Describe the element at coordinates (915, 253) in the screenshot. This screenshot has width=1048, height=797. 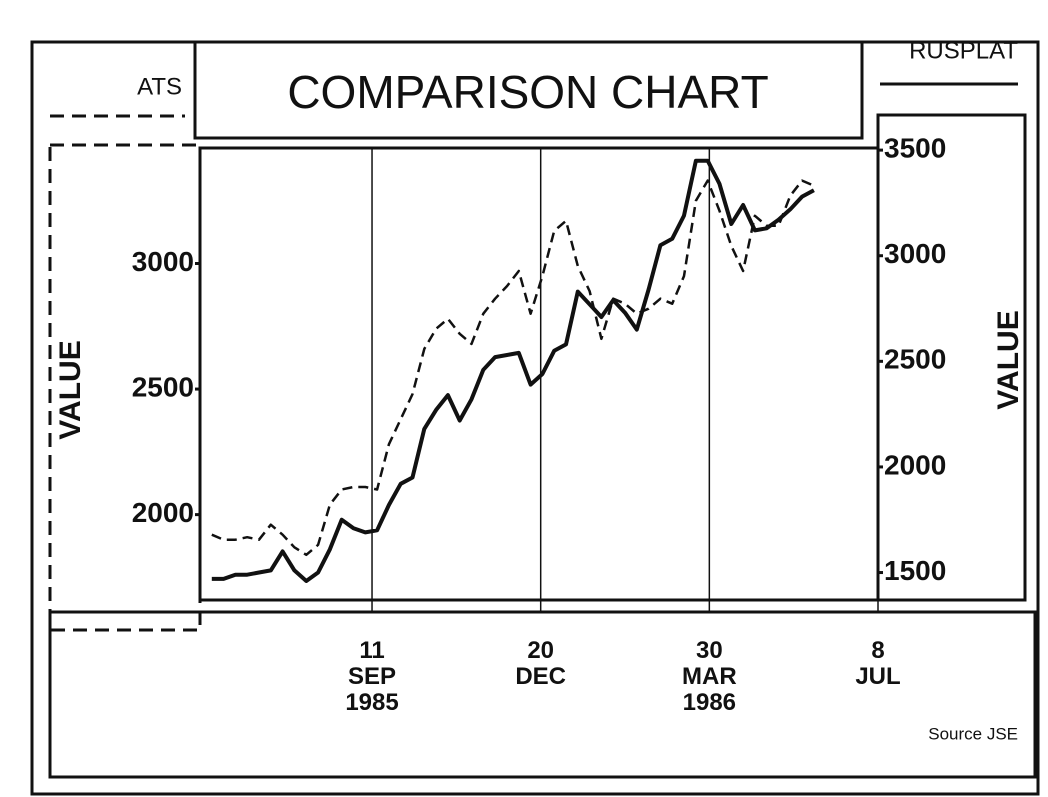
I see `y2-tick-label: 3000` at that location.